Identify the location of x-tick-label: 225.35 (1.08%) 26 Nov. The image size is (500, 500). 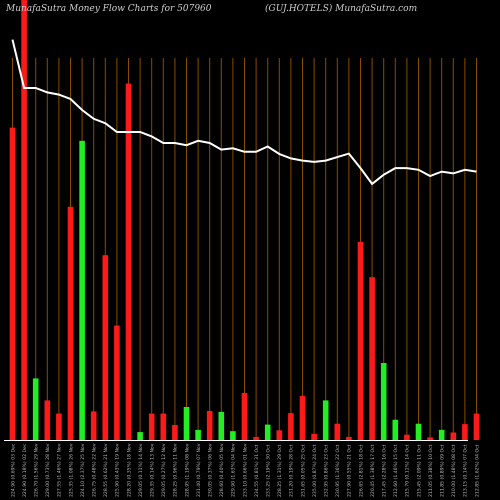
(71, 470).